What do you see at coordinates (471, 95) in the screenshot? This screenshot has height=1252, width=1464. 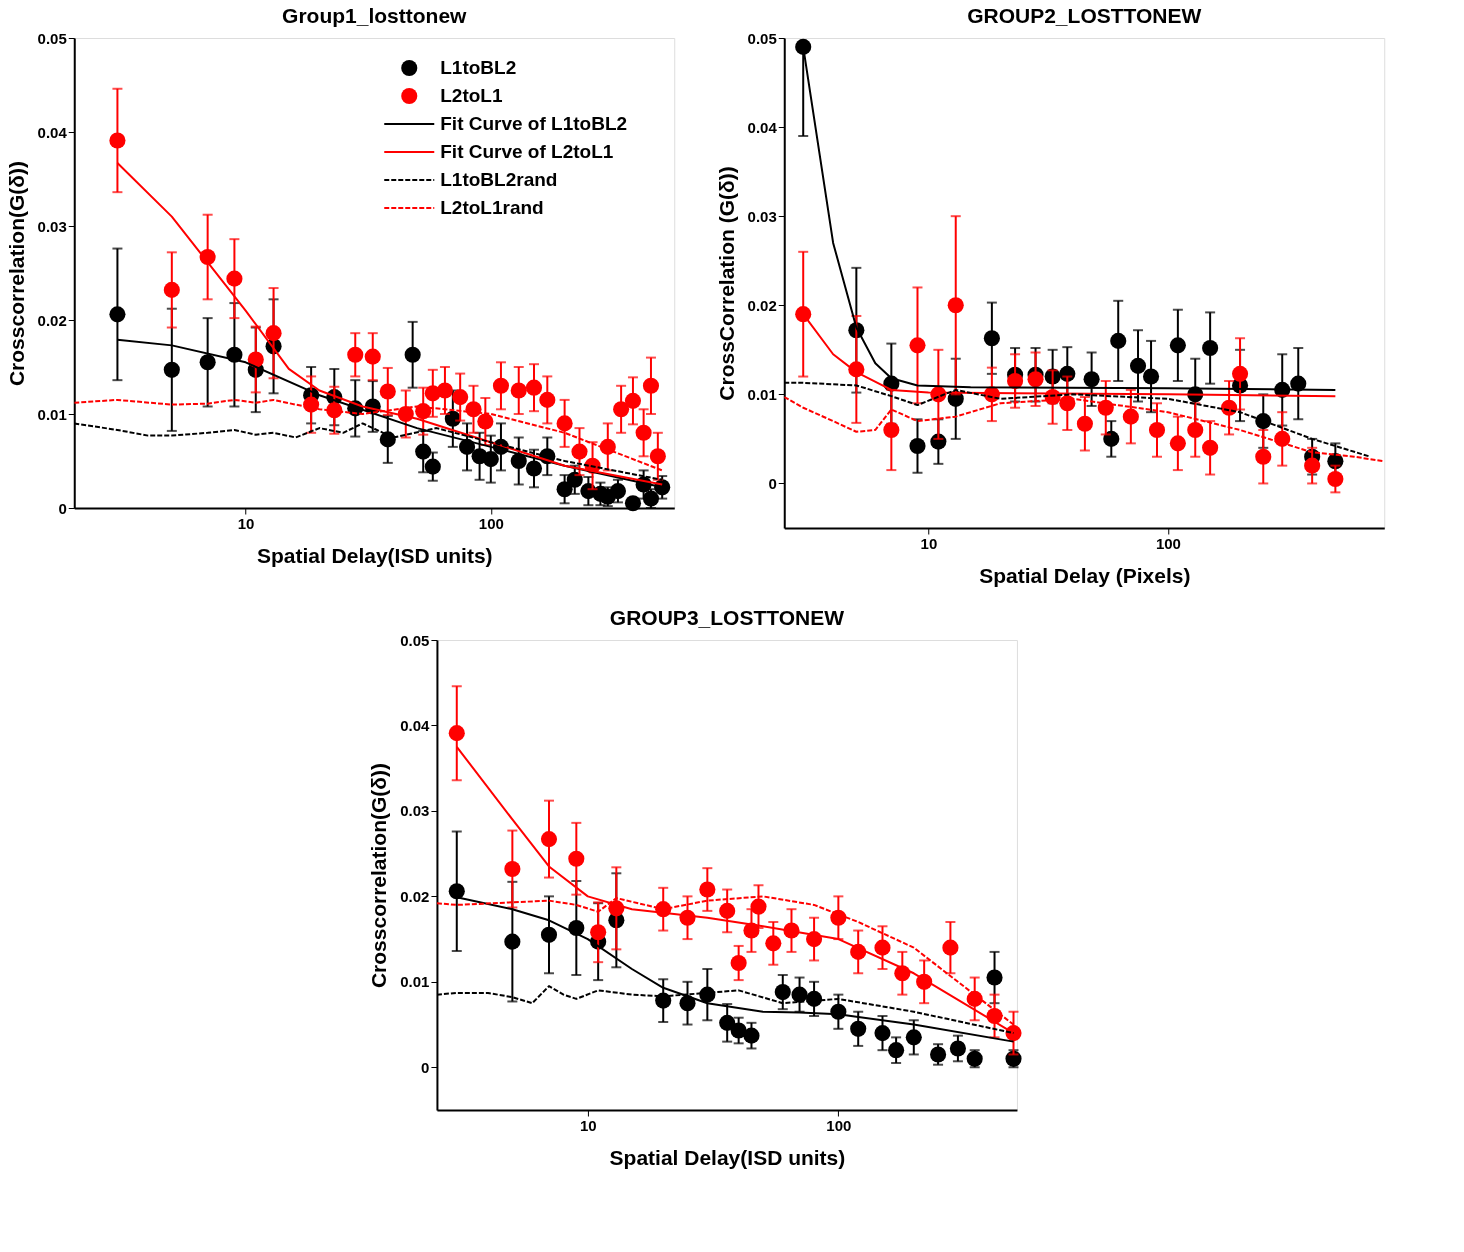 I see `legend-label: L2toL1` at bounding box center [471, 95].